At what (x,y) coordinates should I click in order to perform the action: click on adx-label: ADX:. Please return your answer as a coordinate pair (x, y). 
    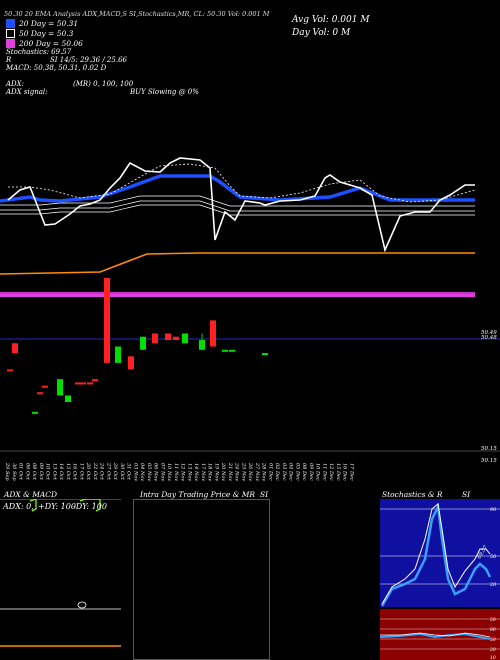
    Looking at the image, I should click on (15, 84).